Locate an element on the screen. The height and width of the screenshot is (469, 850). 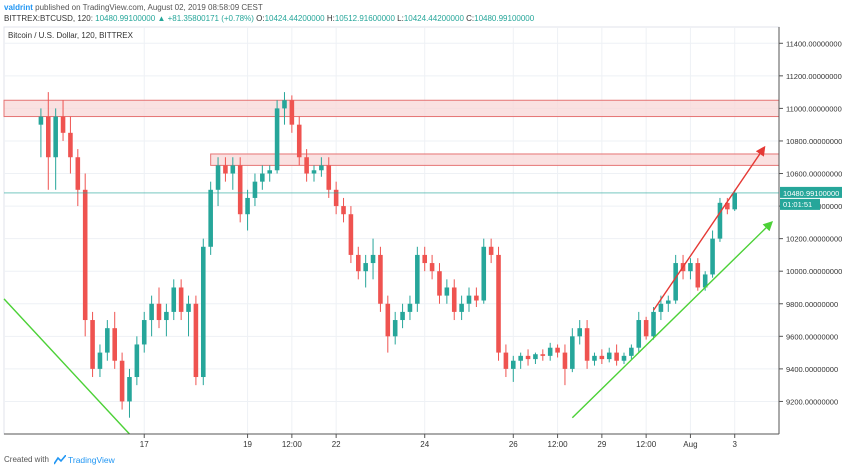
last-price: 10480.99100000 is located at coordinates (125, 18).